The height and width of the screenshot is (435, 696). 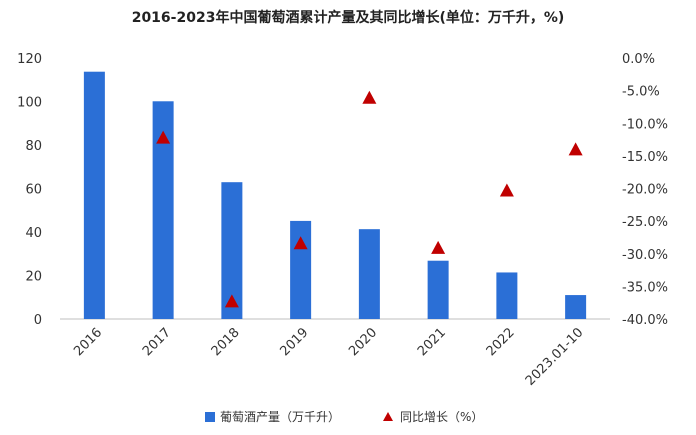 What do you see at coordinates (641, 92) in the screenshot?
I see `y-right-tick-label: -5.0%` at bounding box center [641, 92].